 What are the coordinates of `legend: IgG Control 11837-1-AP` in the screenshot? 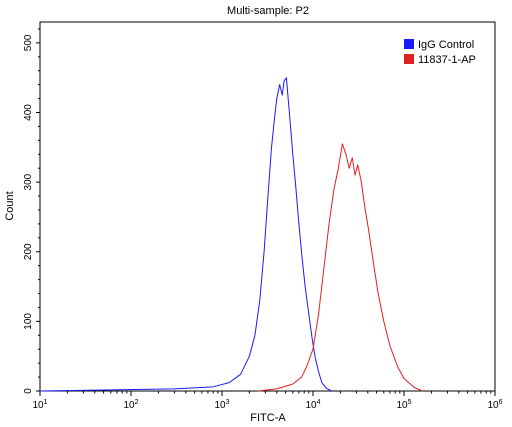 It's located at (440, 52).